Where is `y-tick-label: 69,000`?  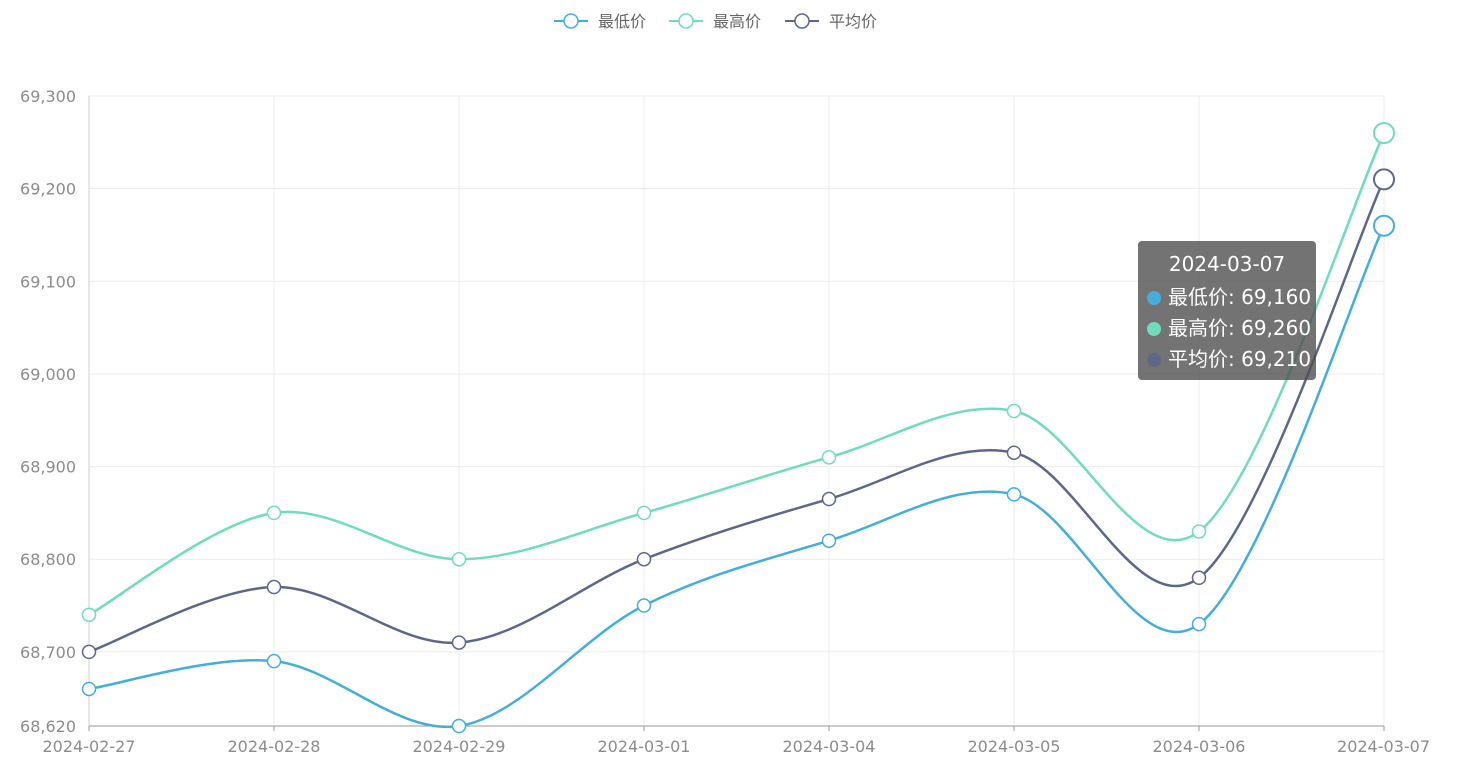 y-tick-label: 69,000 is located at coordinates (48, 374).